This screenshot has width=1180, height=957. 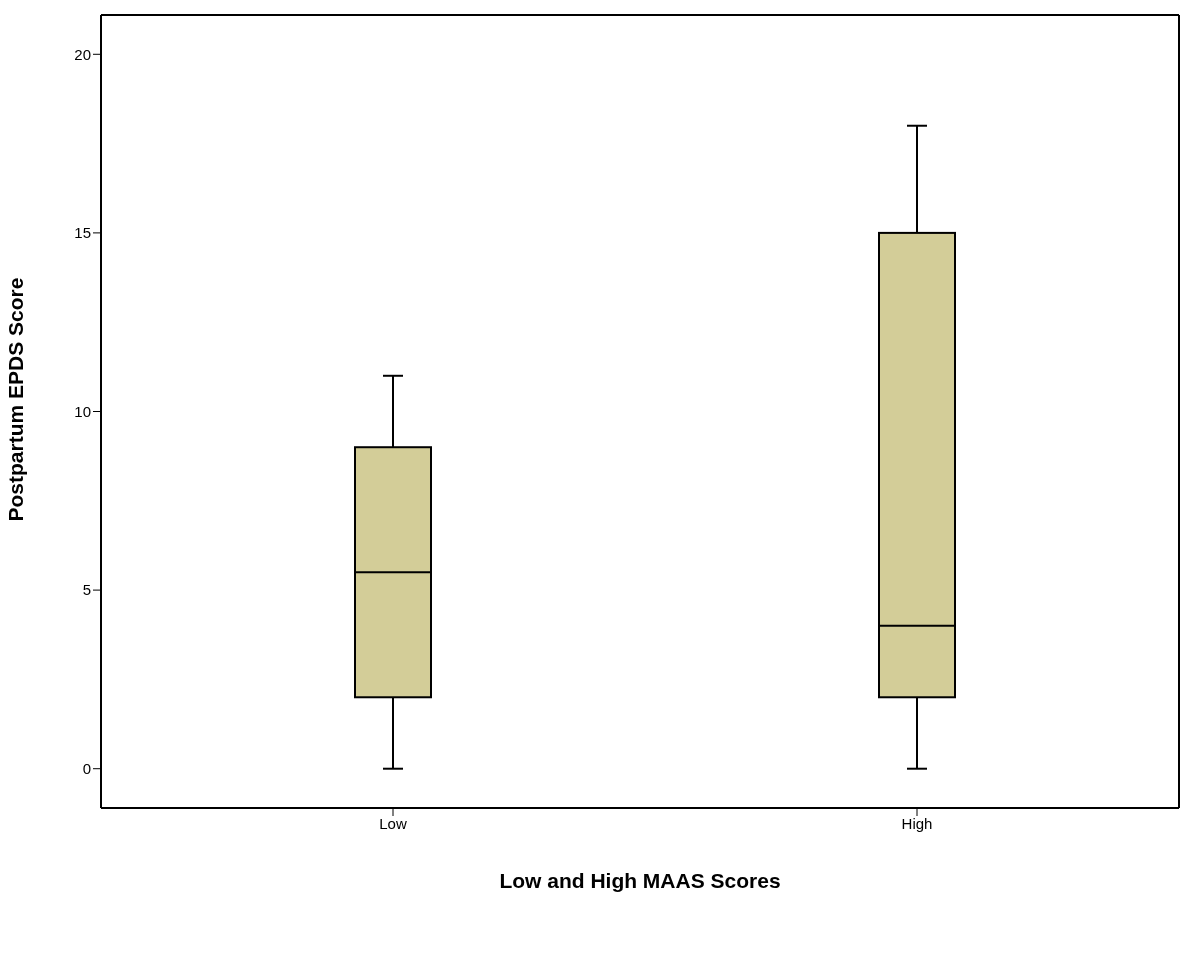 I want to click on y-tick-label: 15, so click(x=82, y=233).